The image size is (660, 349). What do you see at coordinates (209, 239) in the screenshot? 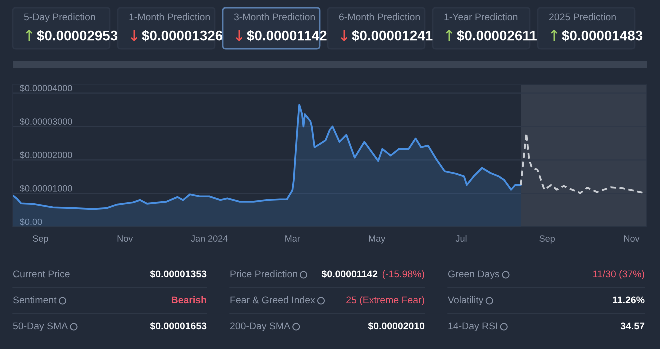
I see `x-tick-label: Jan 2024` at bounding box center [209, 239].